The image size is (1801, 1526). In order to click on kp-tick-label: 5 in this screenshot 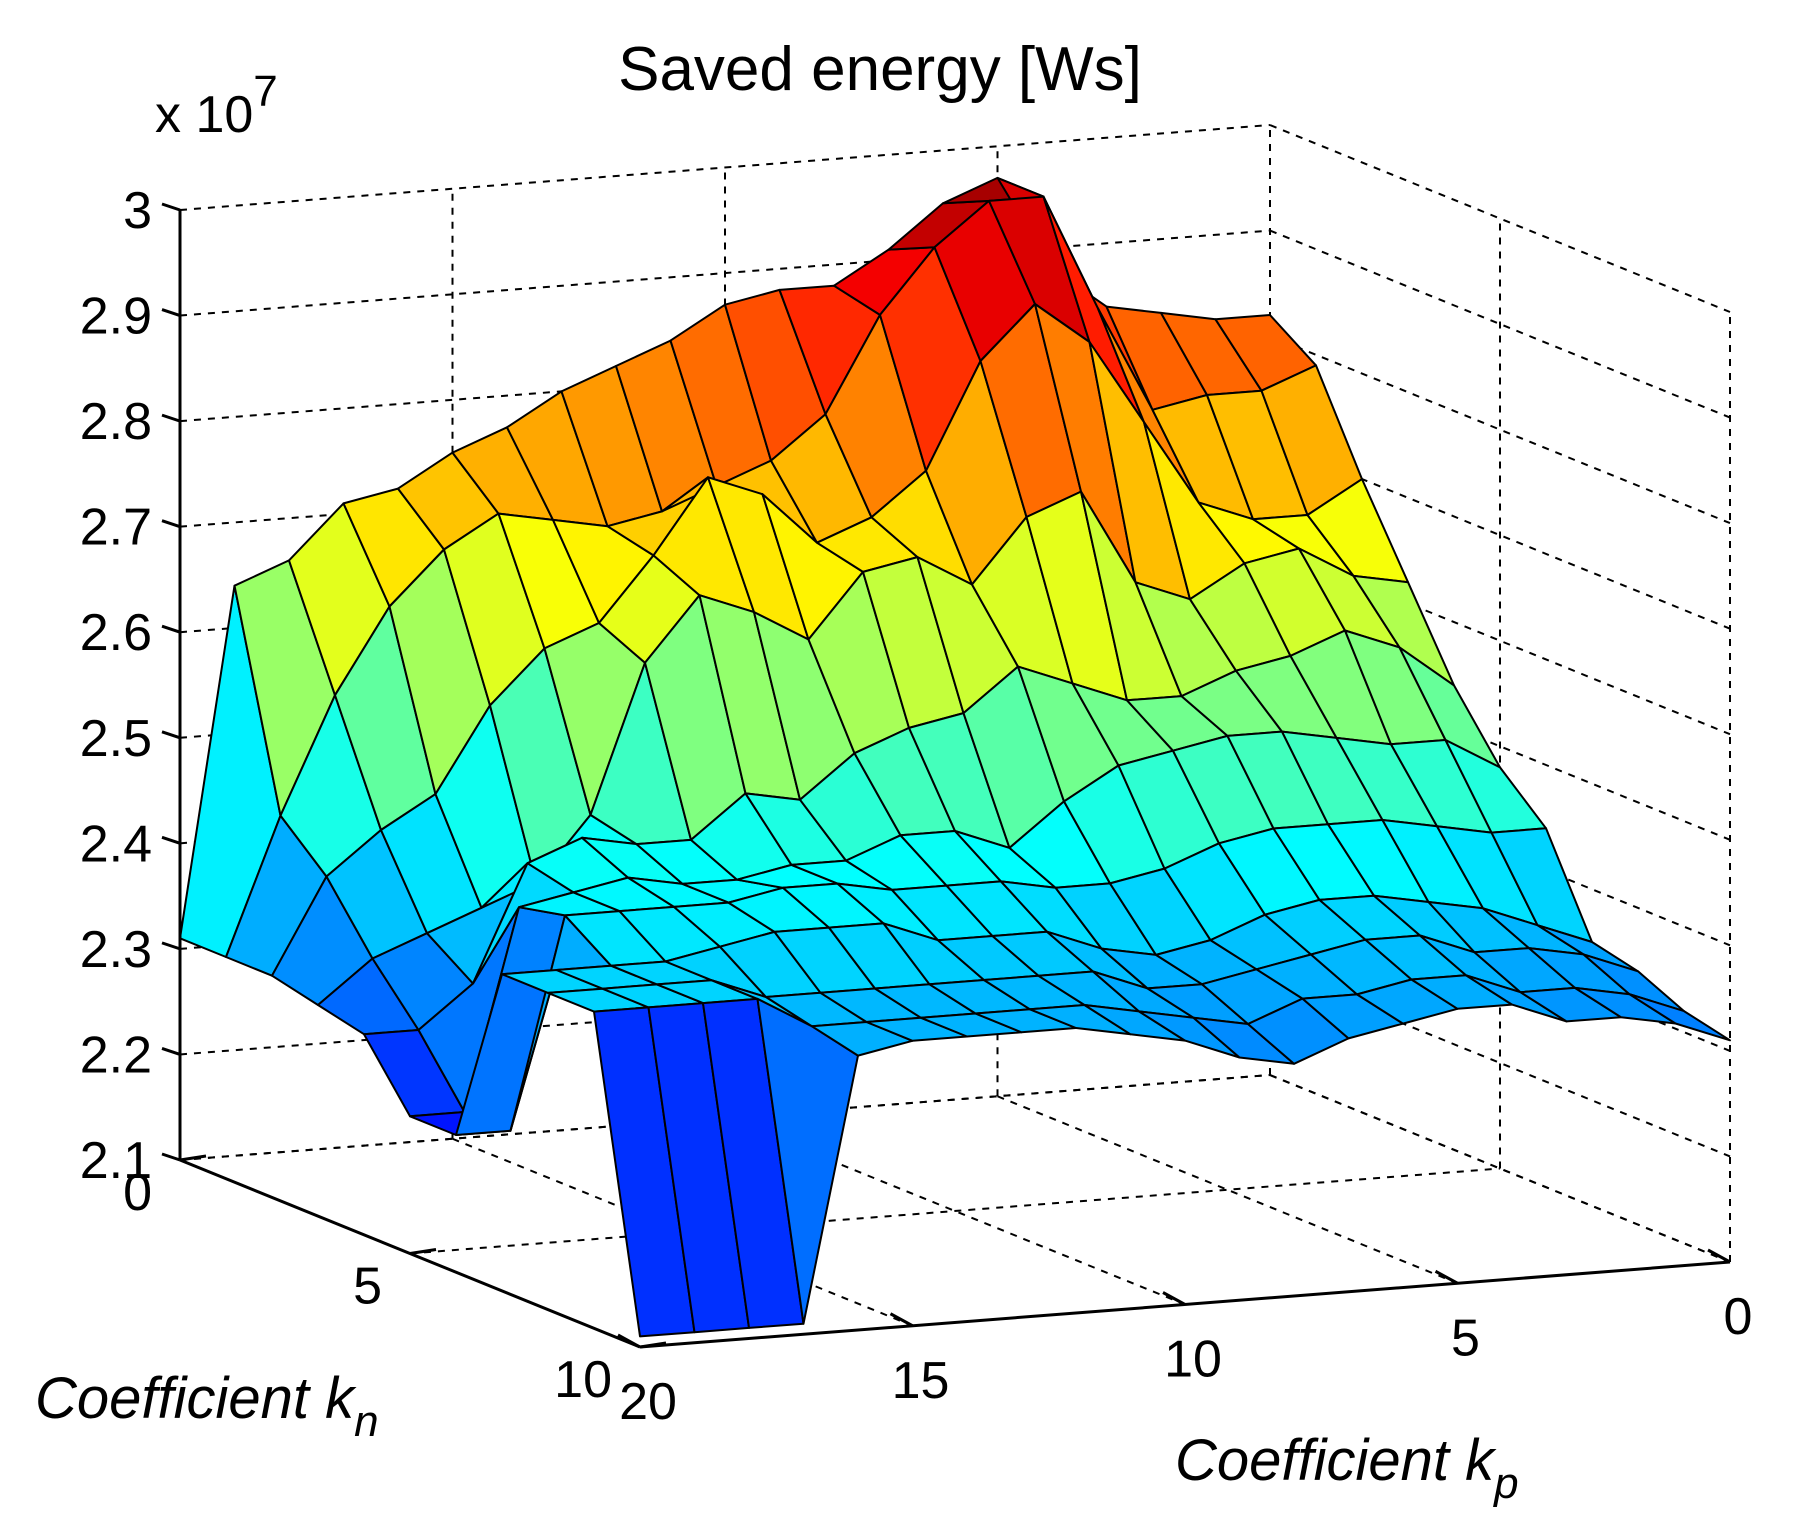, I will do `click(1465, 1338)`.